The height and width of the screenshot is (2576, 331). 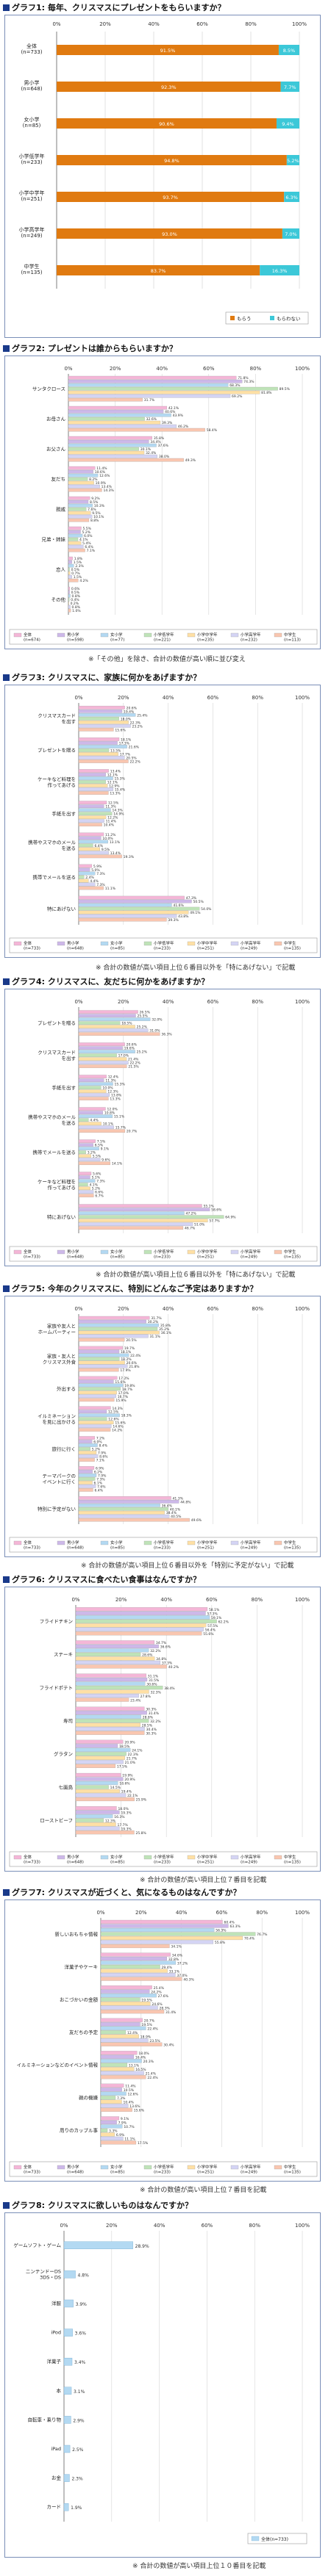 I want to click on data-label: 1.5%, so click(x=78, y=562).